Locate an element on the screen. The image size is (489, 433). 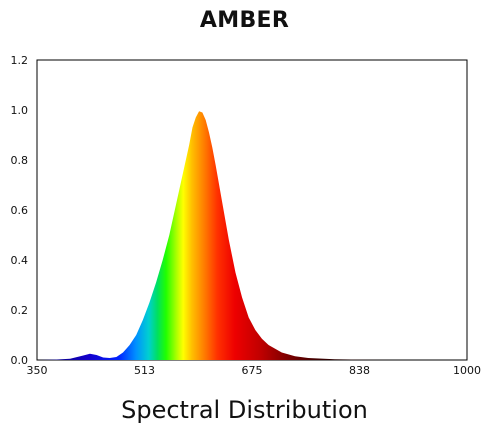
x-tick-label: 1000 is located at coordinates (467, 370).